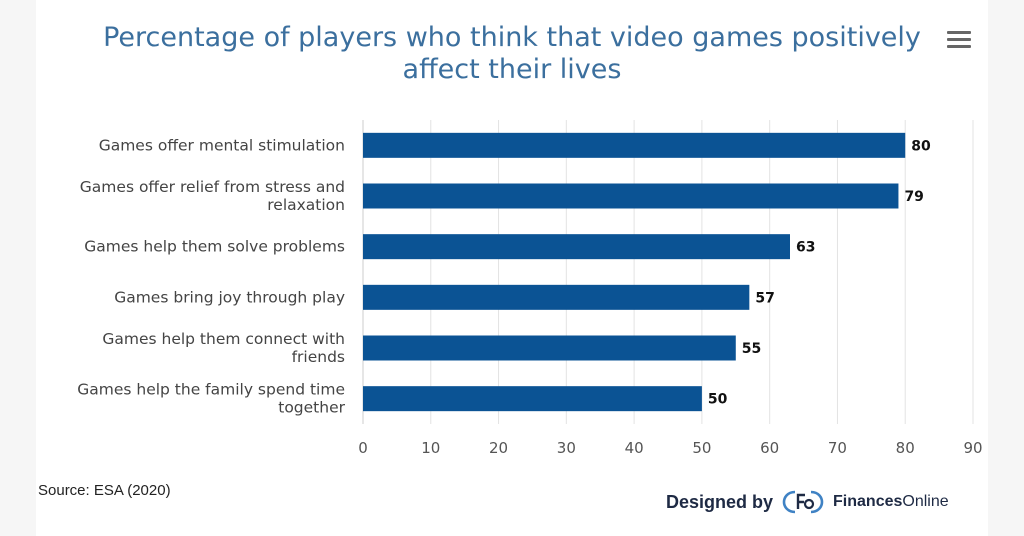 This screenshot has height=536, width=1024. What do you see at coordinates (634, 448) in the screenshot?
I see `x-tick-label: 40` at bounding box center [634, 448].